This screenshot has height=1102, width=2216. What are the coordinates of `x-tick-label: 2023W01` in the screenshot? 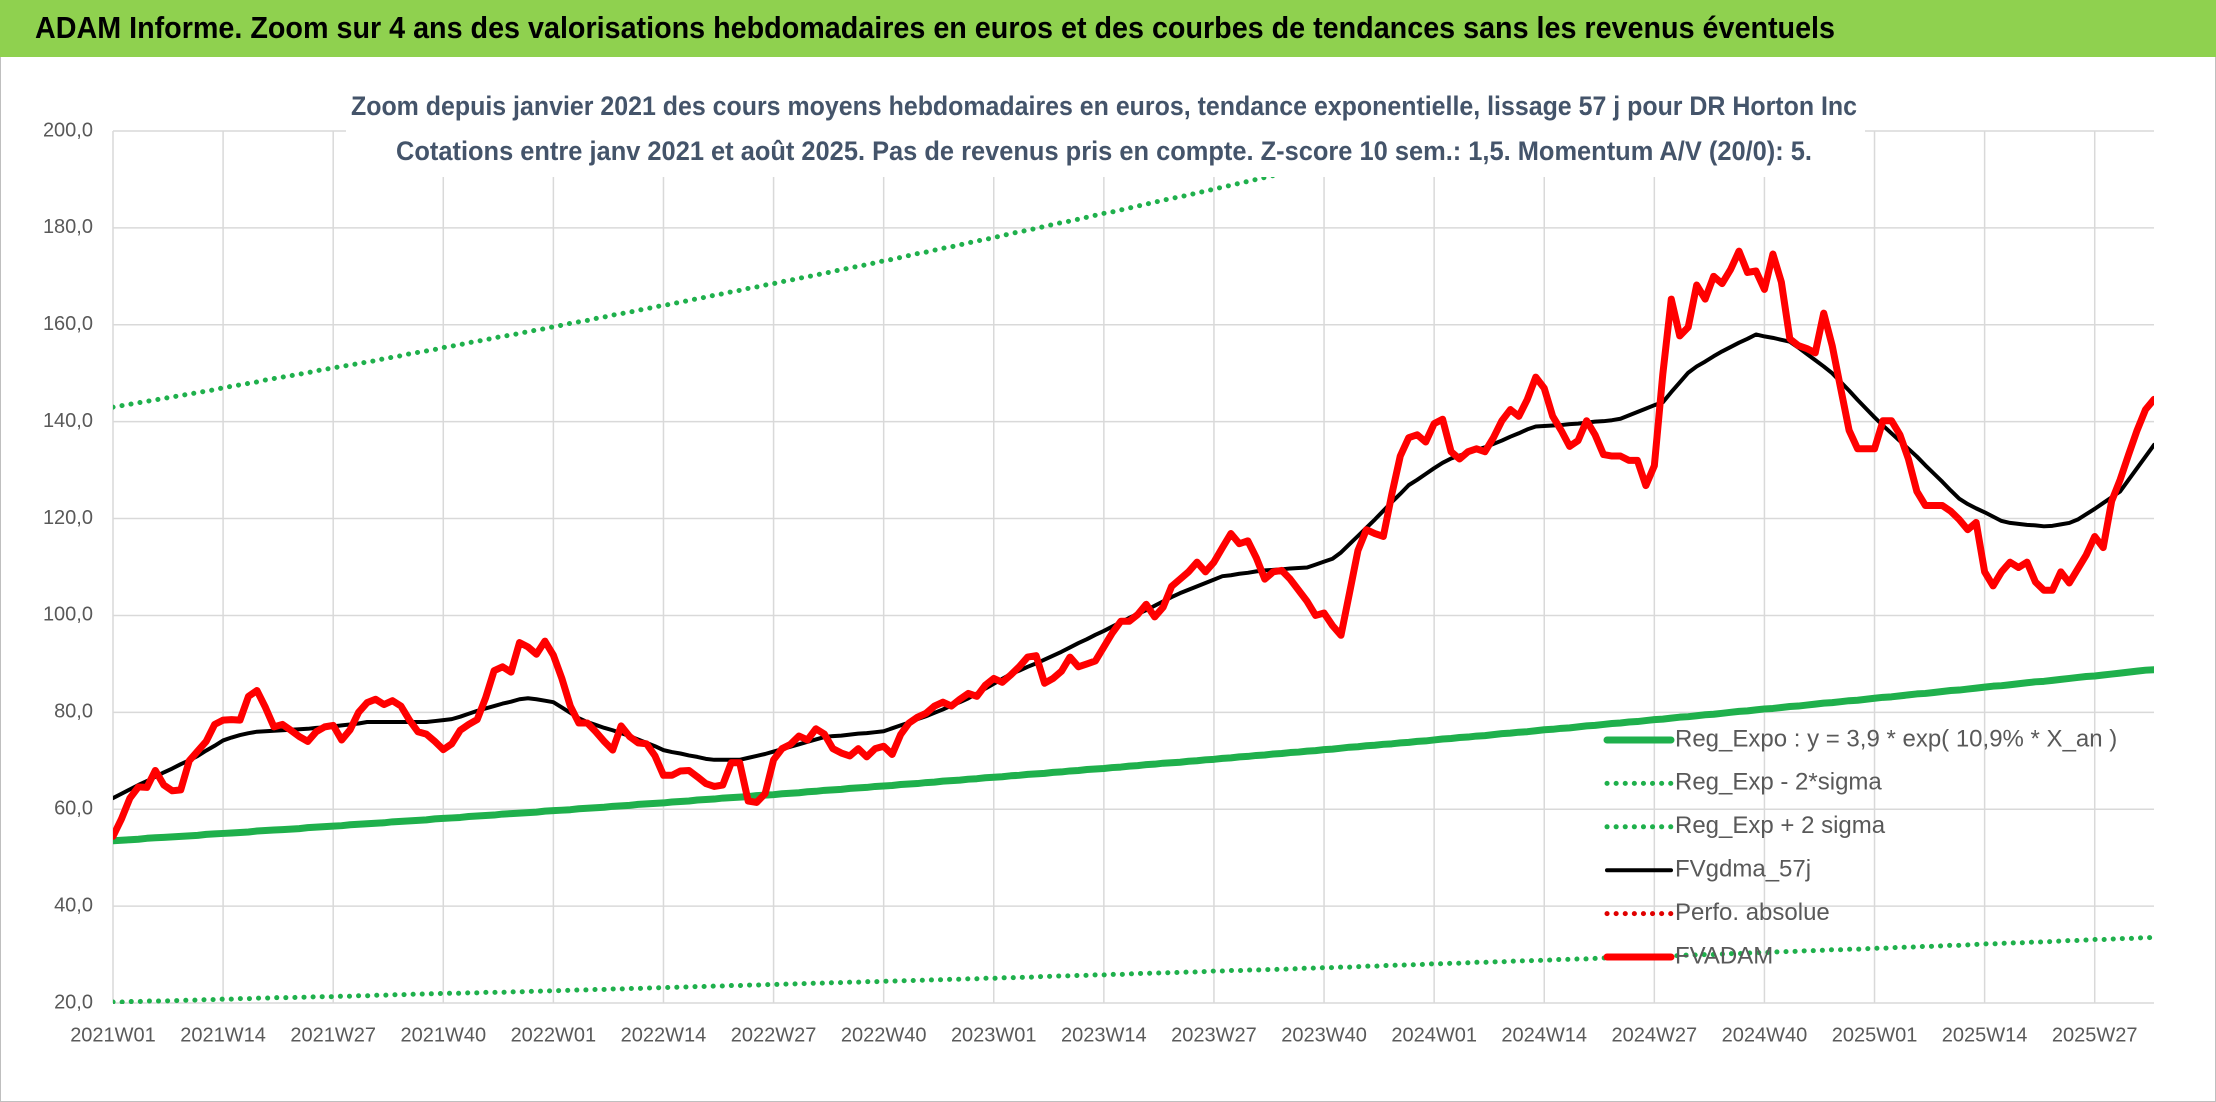 It's located at (994, 1035).